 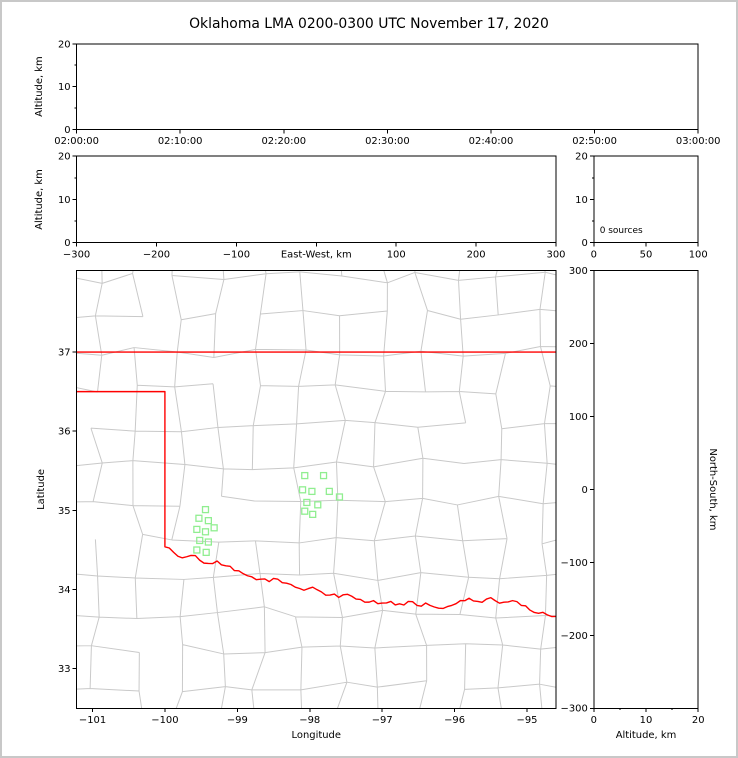 I want to click on y-tick-label: 100, so click(x=578, y=417).